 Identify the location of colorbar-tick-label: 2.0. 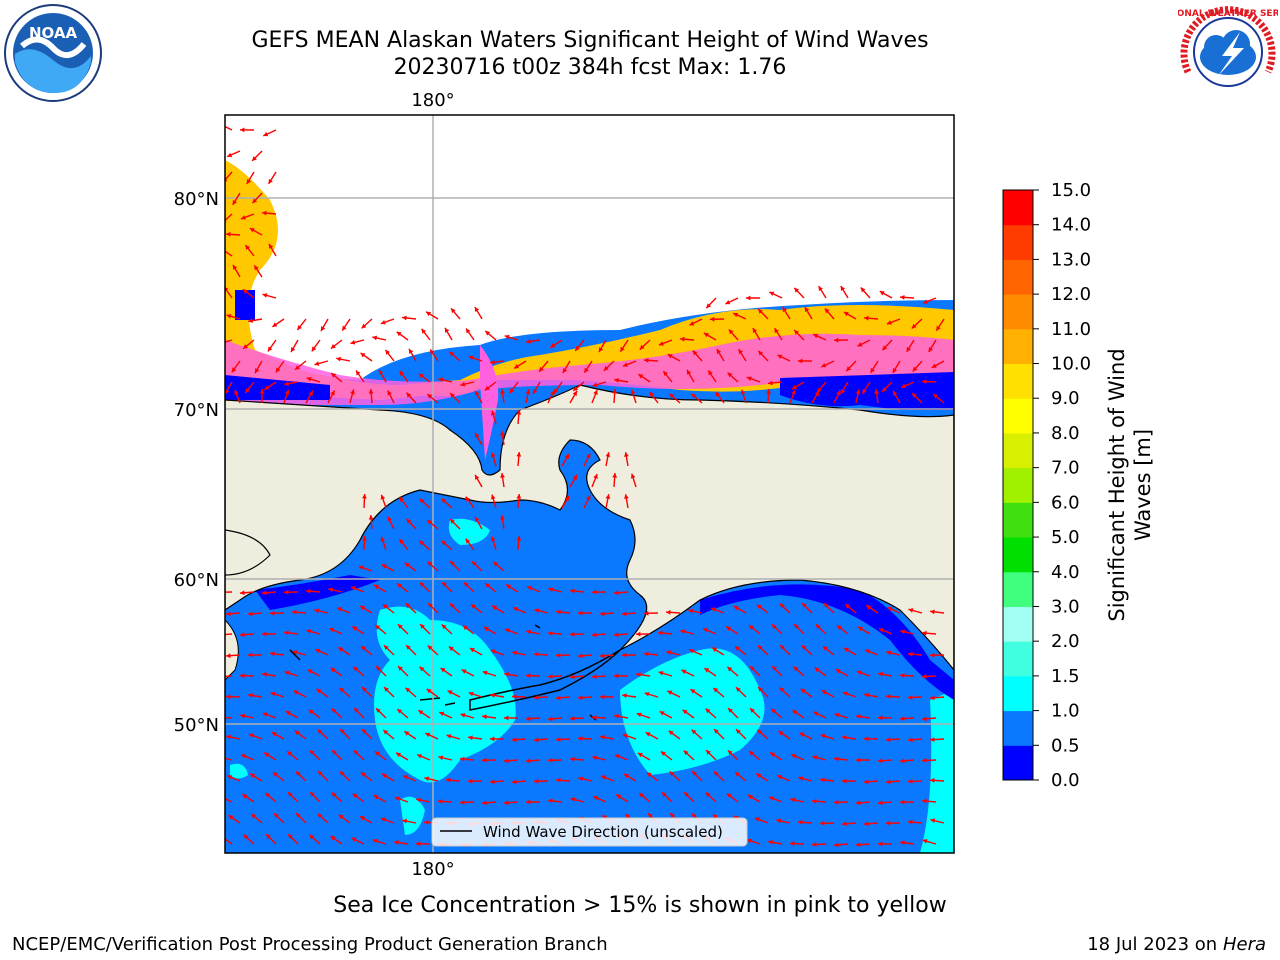
(1065, 641).